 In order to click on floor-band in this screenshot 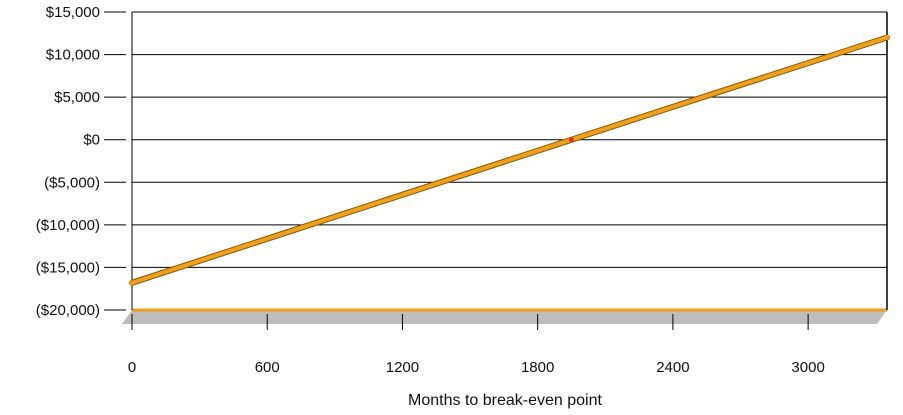, I will do `click(504, 317)`.